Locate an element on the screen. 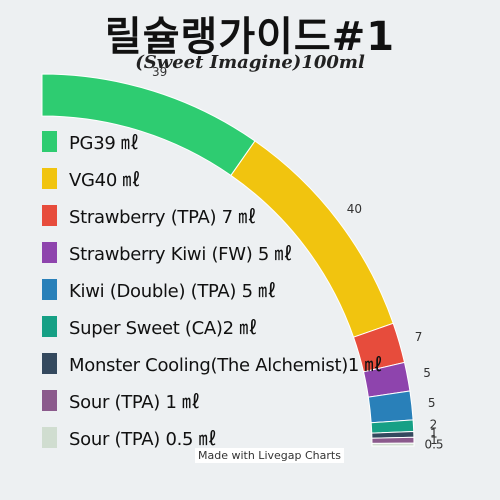 Image resolution: width=500 pixels, height=500 pixels. legend-label: PG39 ㎖ is located at coordinates (104, 143).